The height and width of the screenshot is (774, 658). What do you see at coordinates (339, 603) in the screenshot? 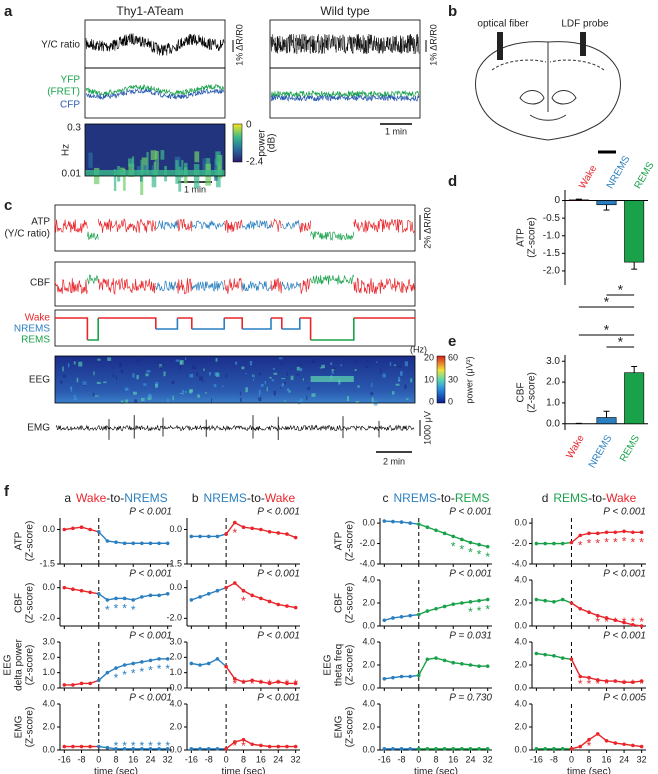
I see `y-axis-label: CBF` at bounding box center [339, 603].